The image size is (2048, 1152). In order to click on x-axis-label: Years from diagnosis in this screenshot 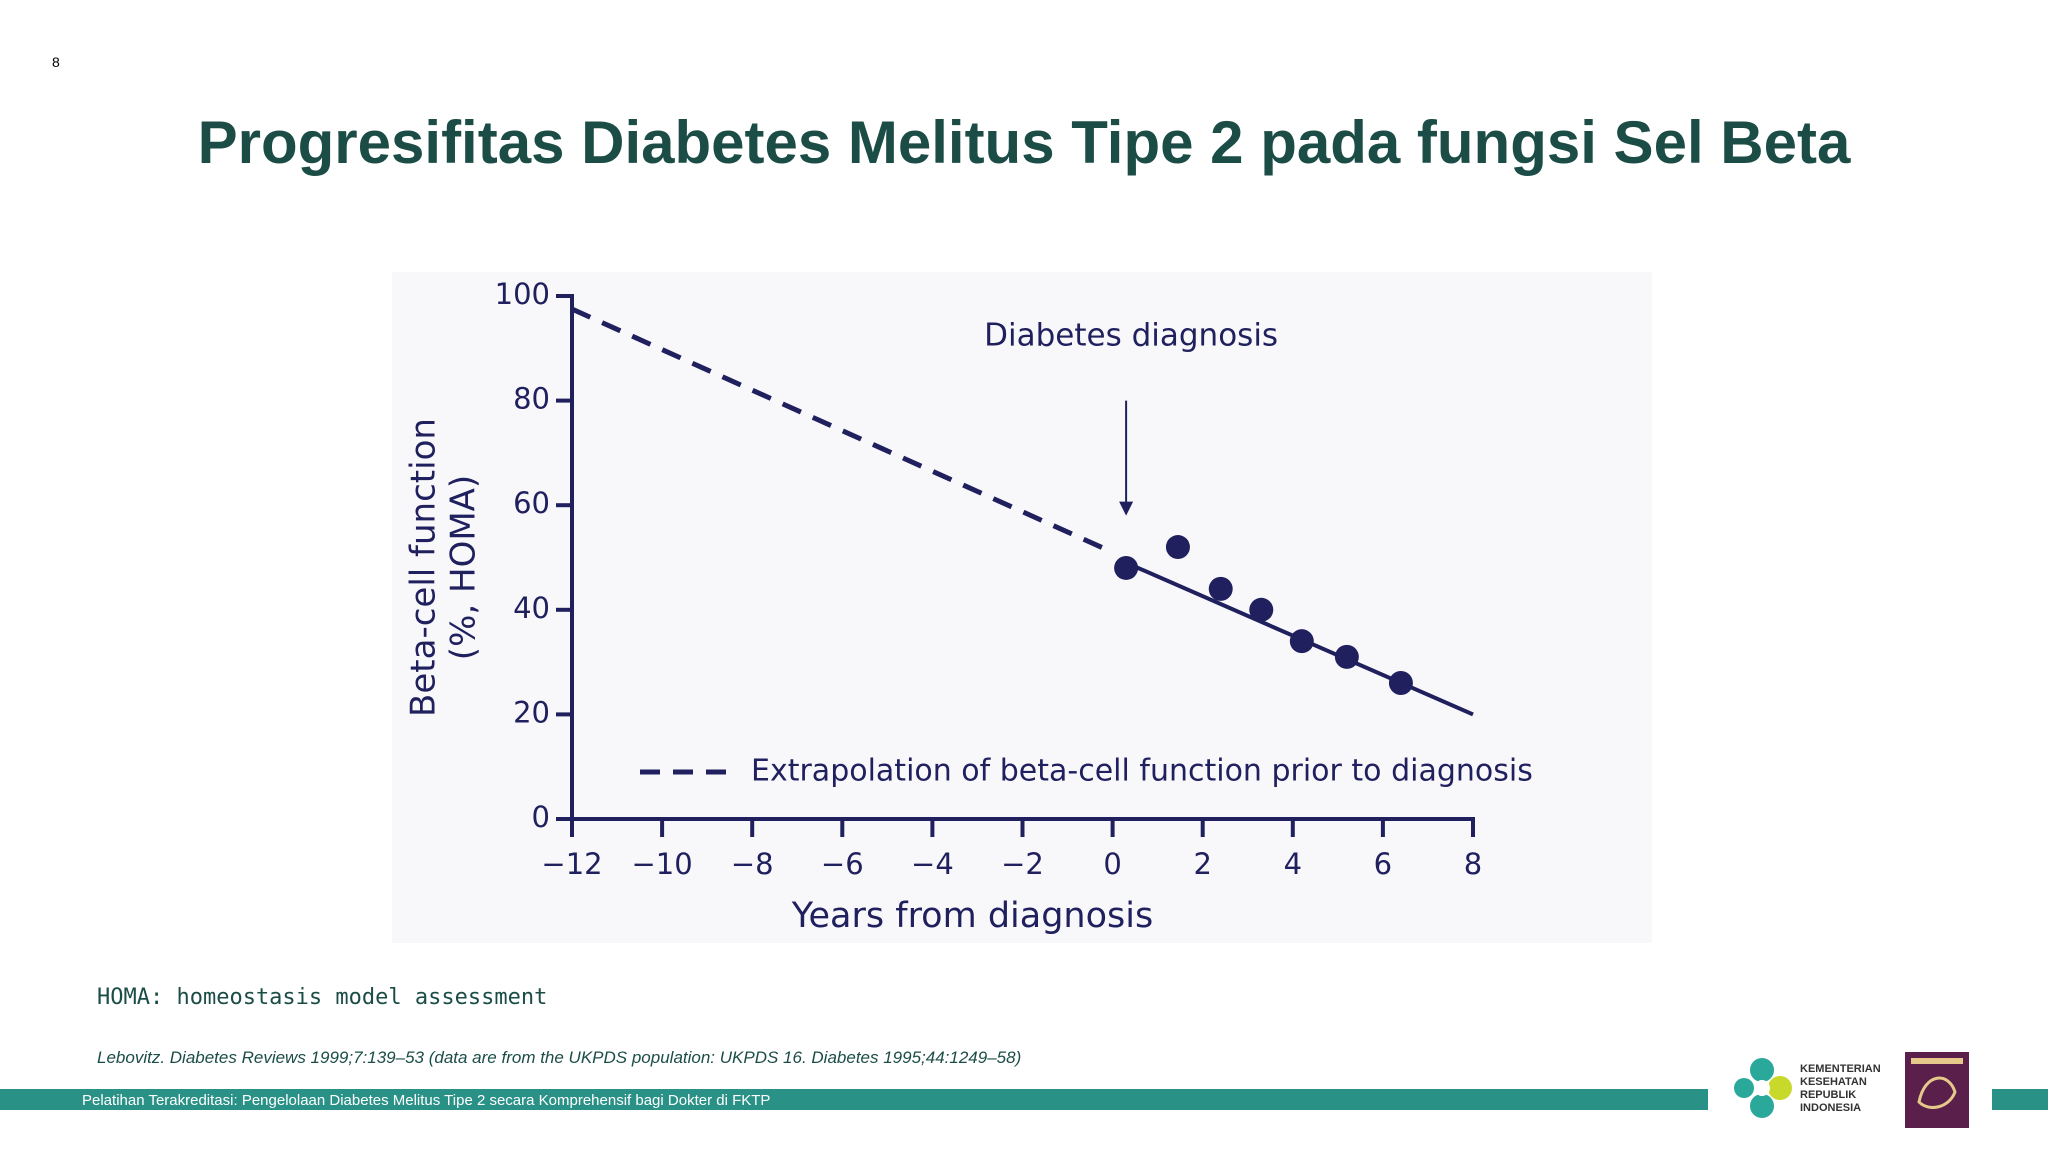, I will do `click(972, 916)`.